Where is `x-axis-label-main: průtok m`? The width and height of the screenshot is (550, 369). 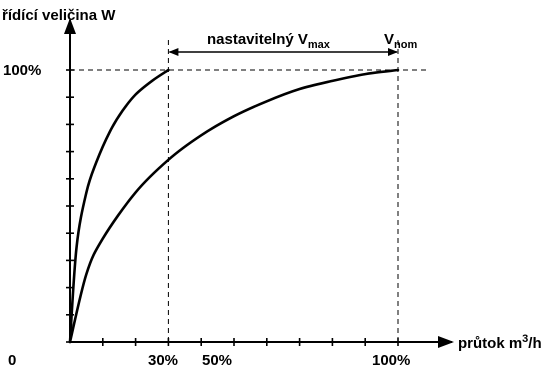 x-axis-label-main: průtok m is located at coordinates (490, 343).